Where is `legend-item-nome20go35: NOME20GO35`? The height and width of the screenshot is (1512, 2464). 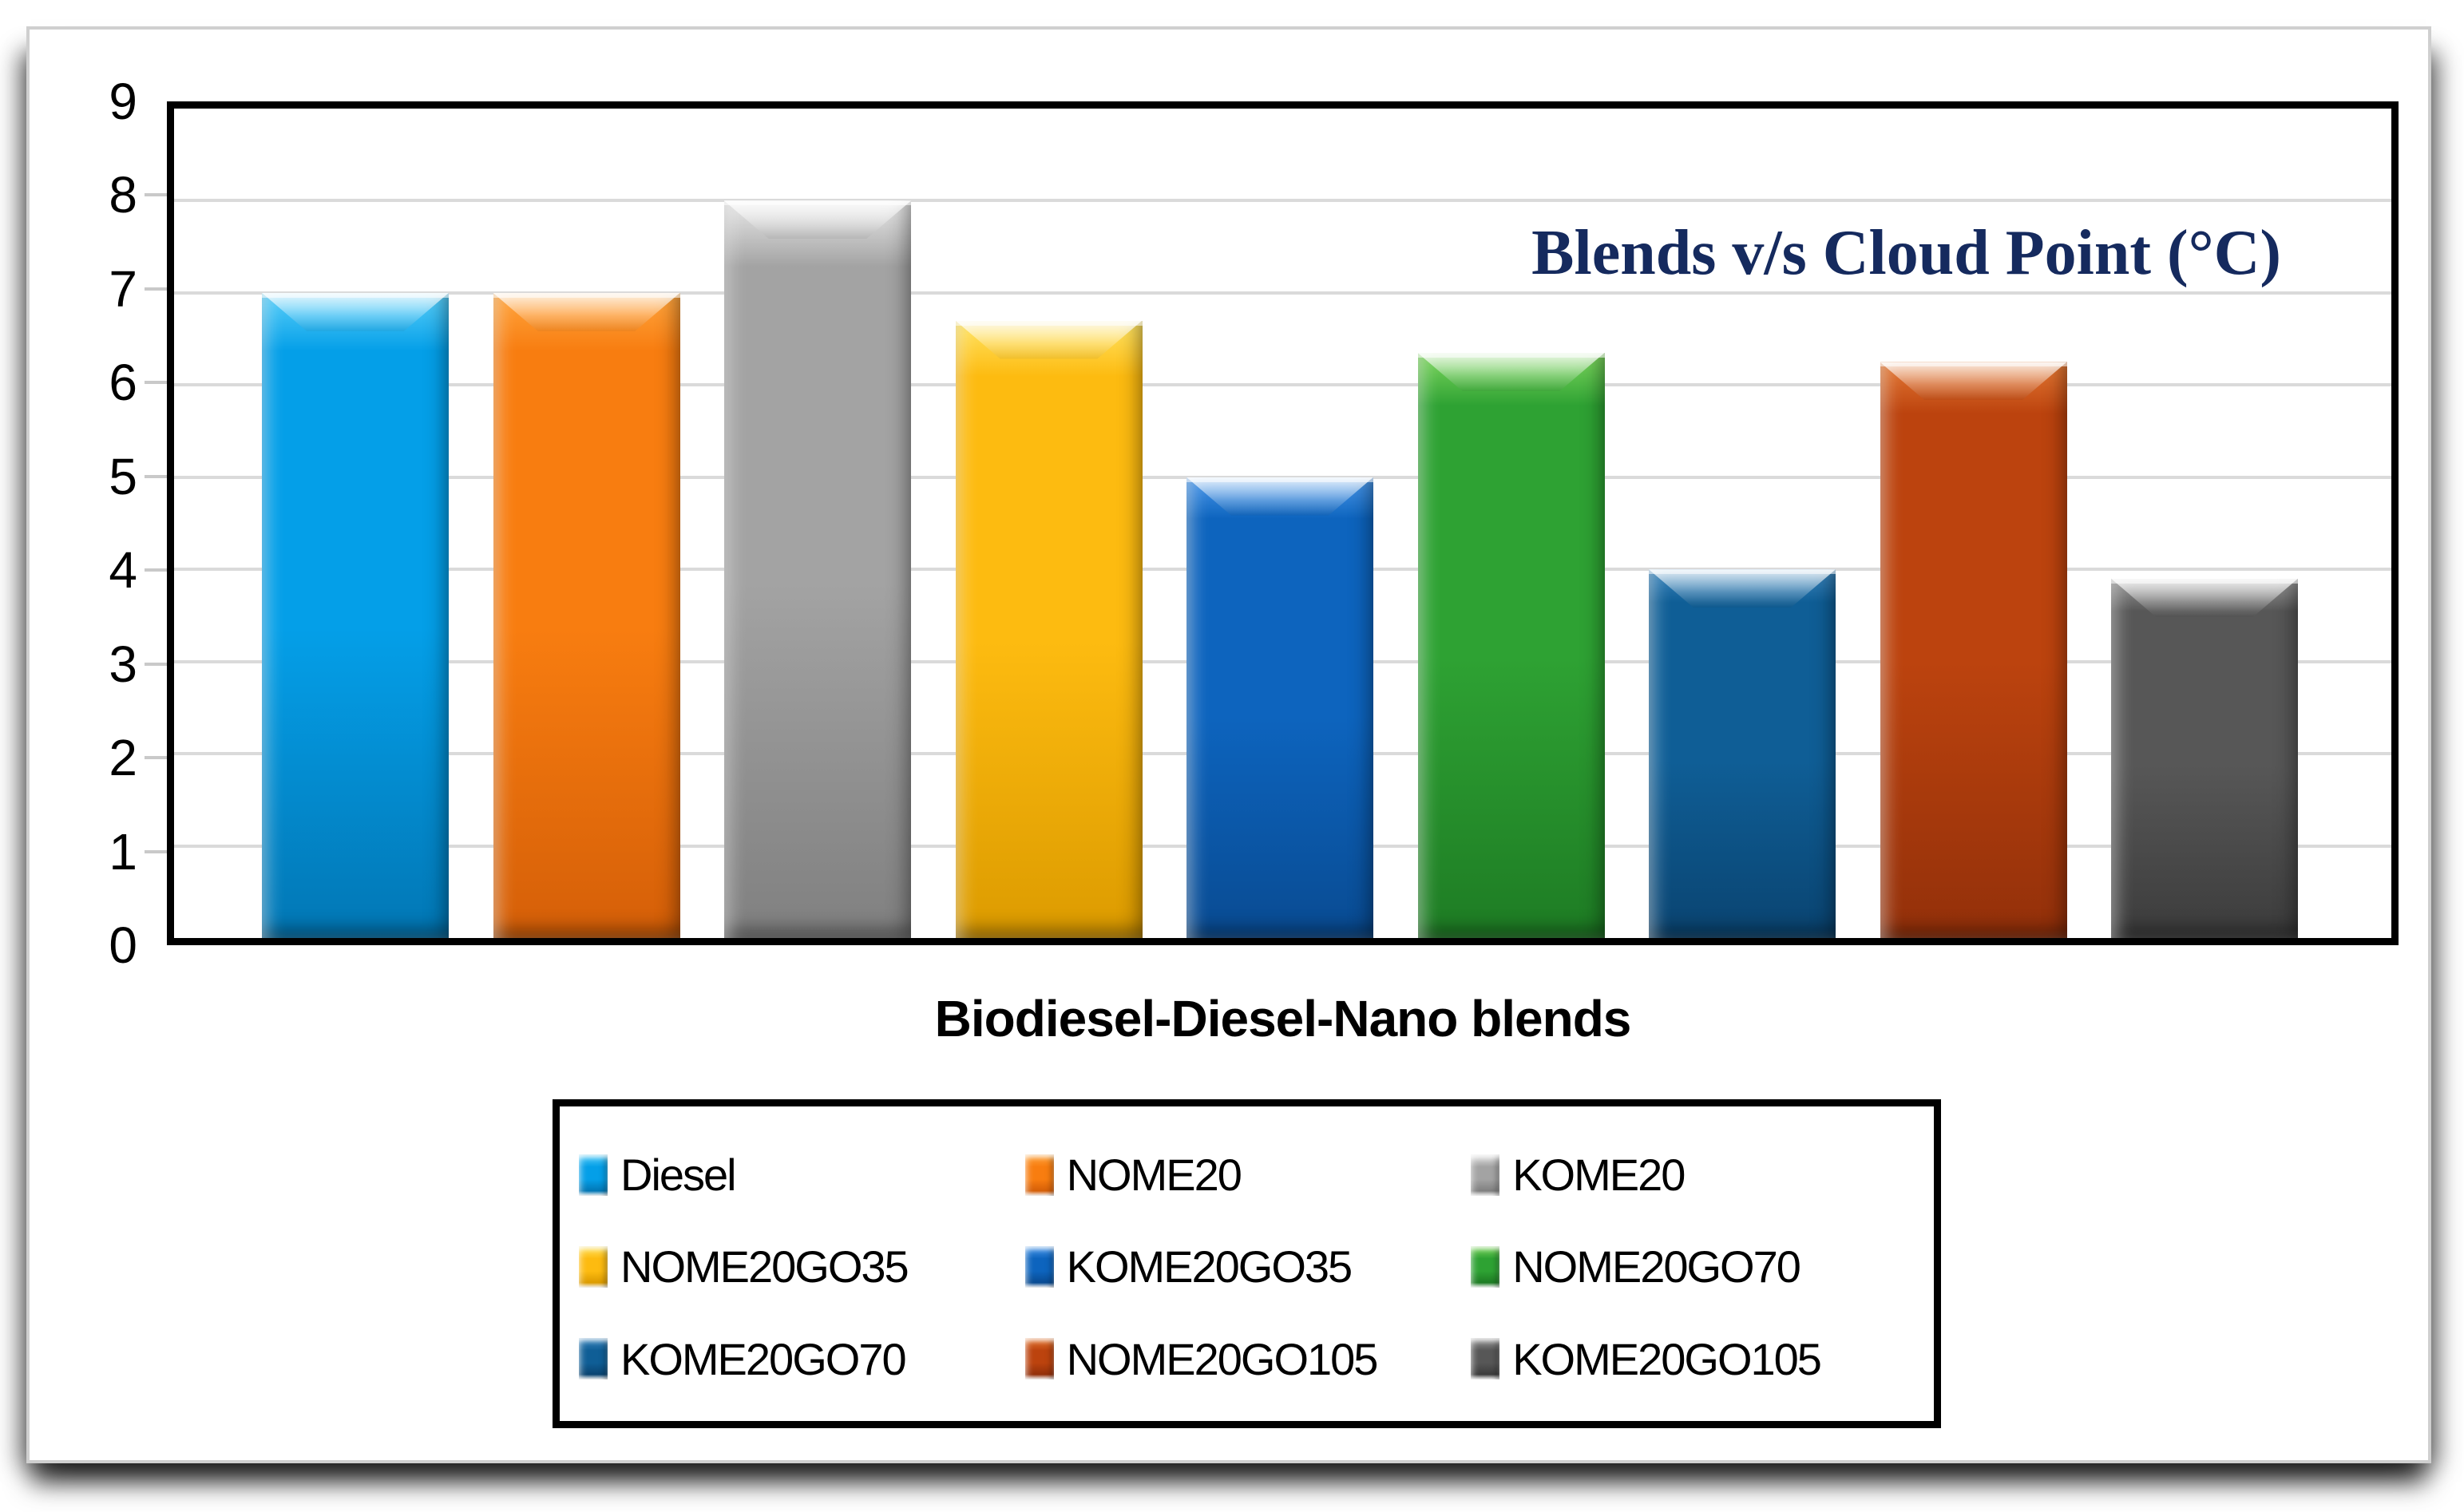 legend-item-nome20go35: NOME20GO35 is located at coordinates (744, 1266).